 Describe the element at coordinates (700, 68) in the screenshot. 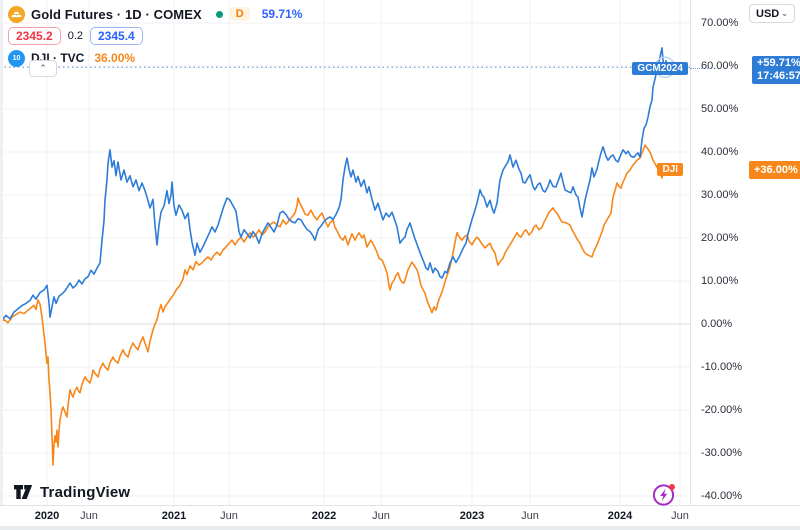

I see `price-line-extension` at that location.